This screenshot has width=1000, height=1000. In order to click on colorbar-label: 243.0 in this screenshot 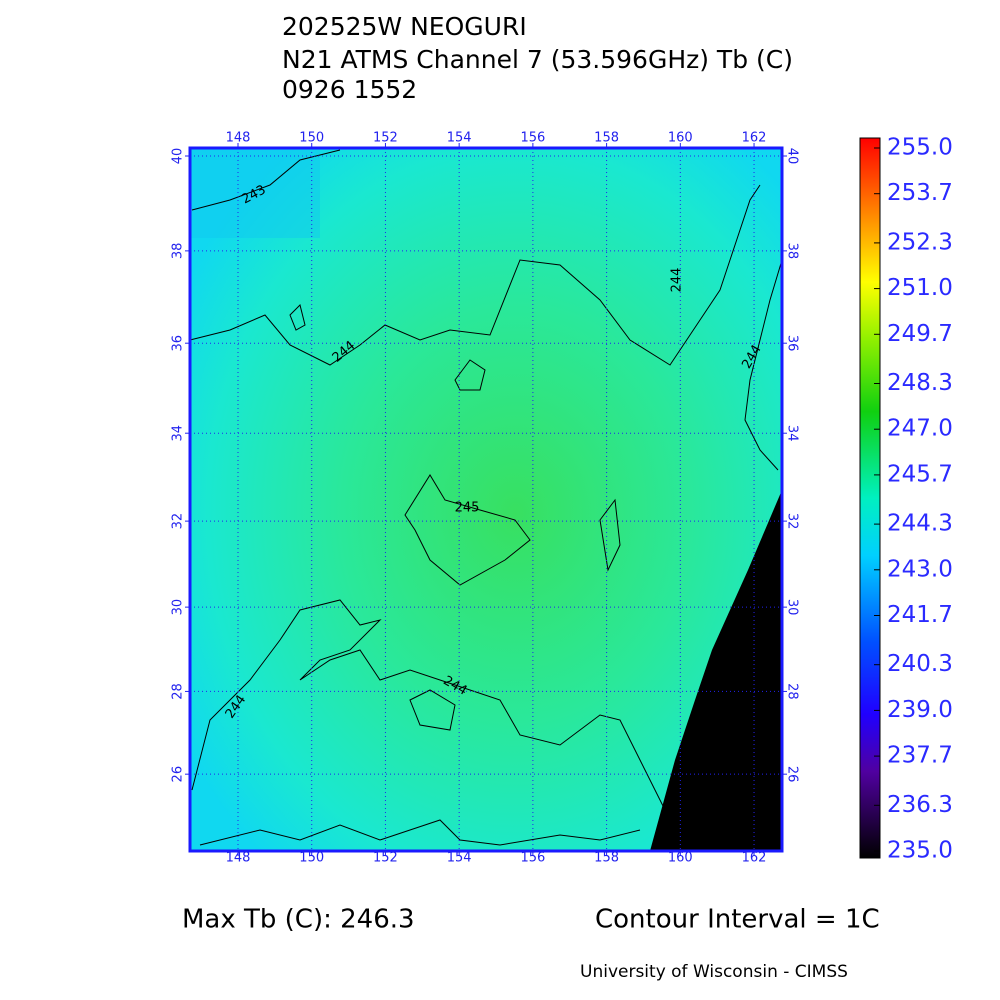, I will do `click(920, 569)`.